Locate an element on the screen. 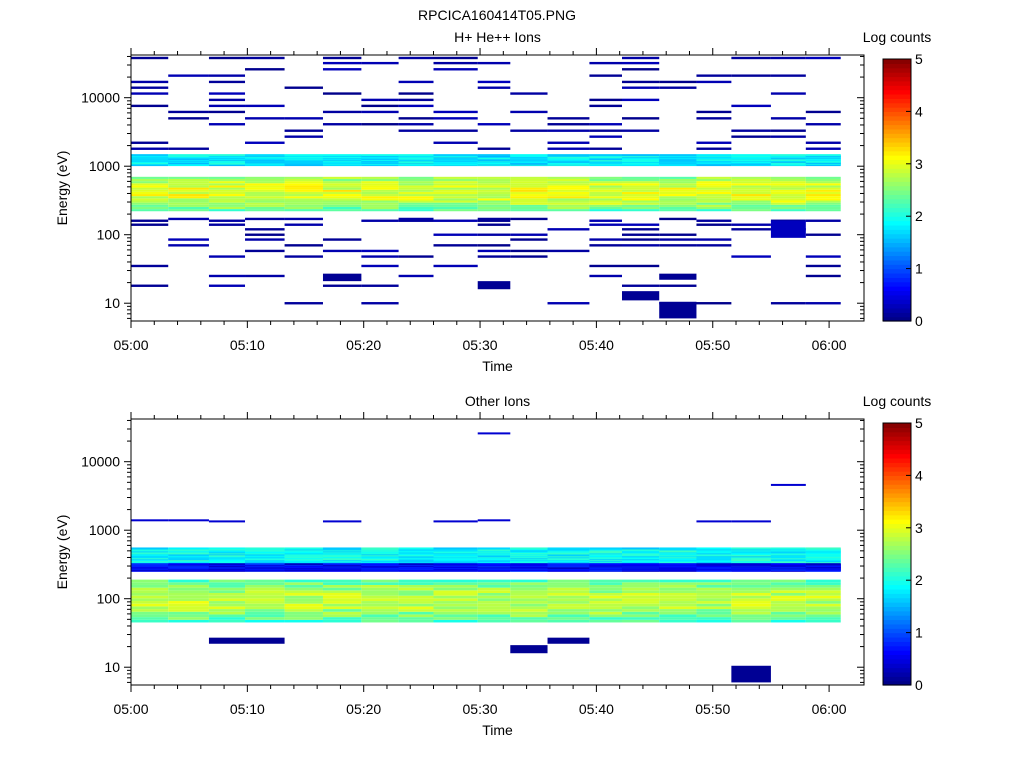 The width and height of the screenshot is (1024, 768). colorbar-tick-label: 5 is located at coordinates (919, 423).